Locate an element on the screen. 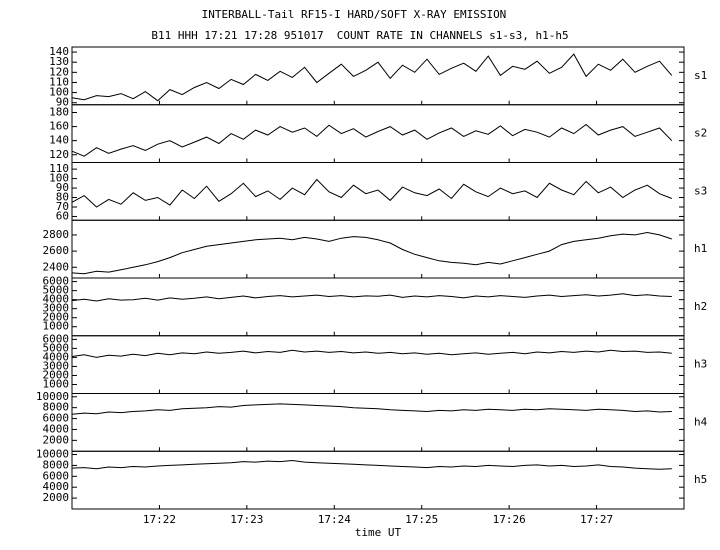 Image resolution: width=720 pixels, height=550 pixels. panel-label: h1 is located at coordinates (700, 248).